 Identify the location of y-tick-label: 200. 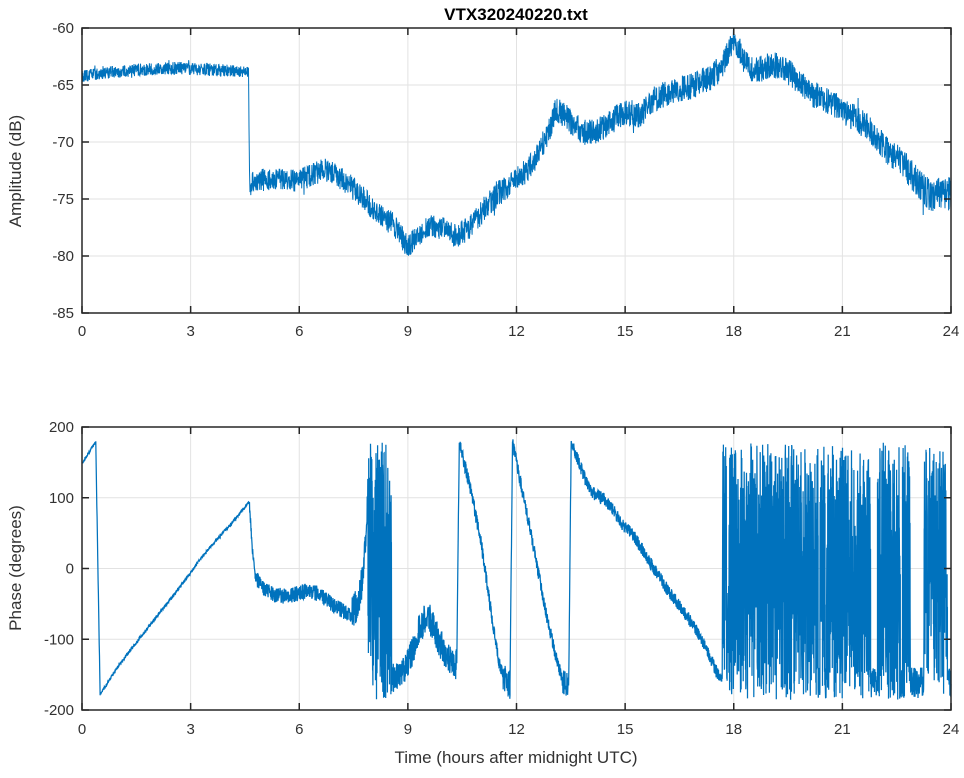
(61, 427).